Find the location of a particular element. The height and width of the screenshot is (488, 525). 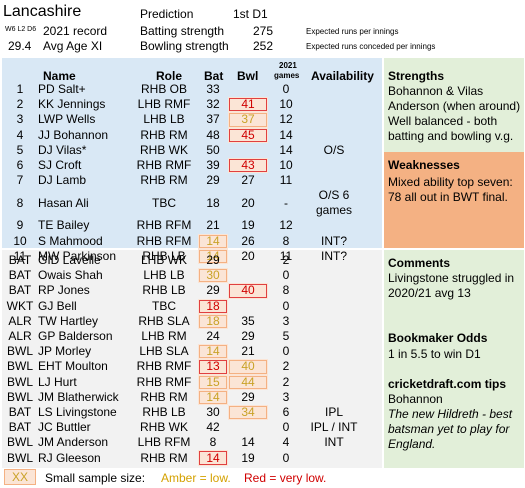

bowling-strength-value: 252 is located at coordinates (263, 46).